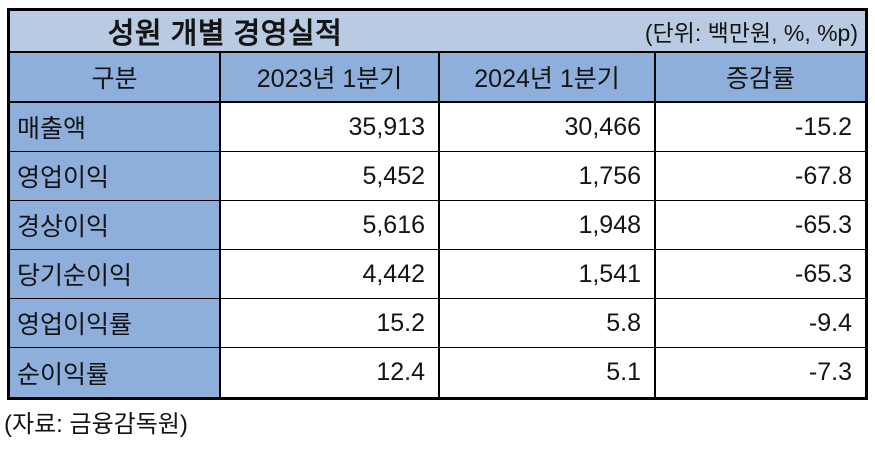 Image resolution: width=875 pixels, height=453 pixels. Describe the element at coordinates (760, 323) in the screenshot. I see `cell-operating-margin-change: -9.4` at that location.